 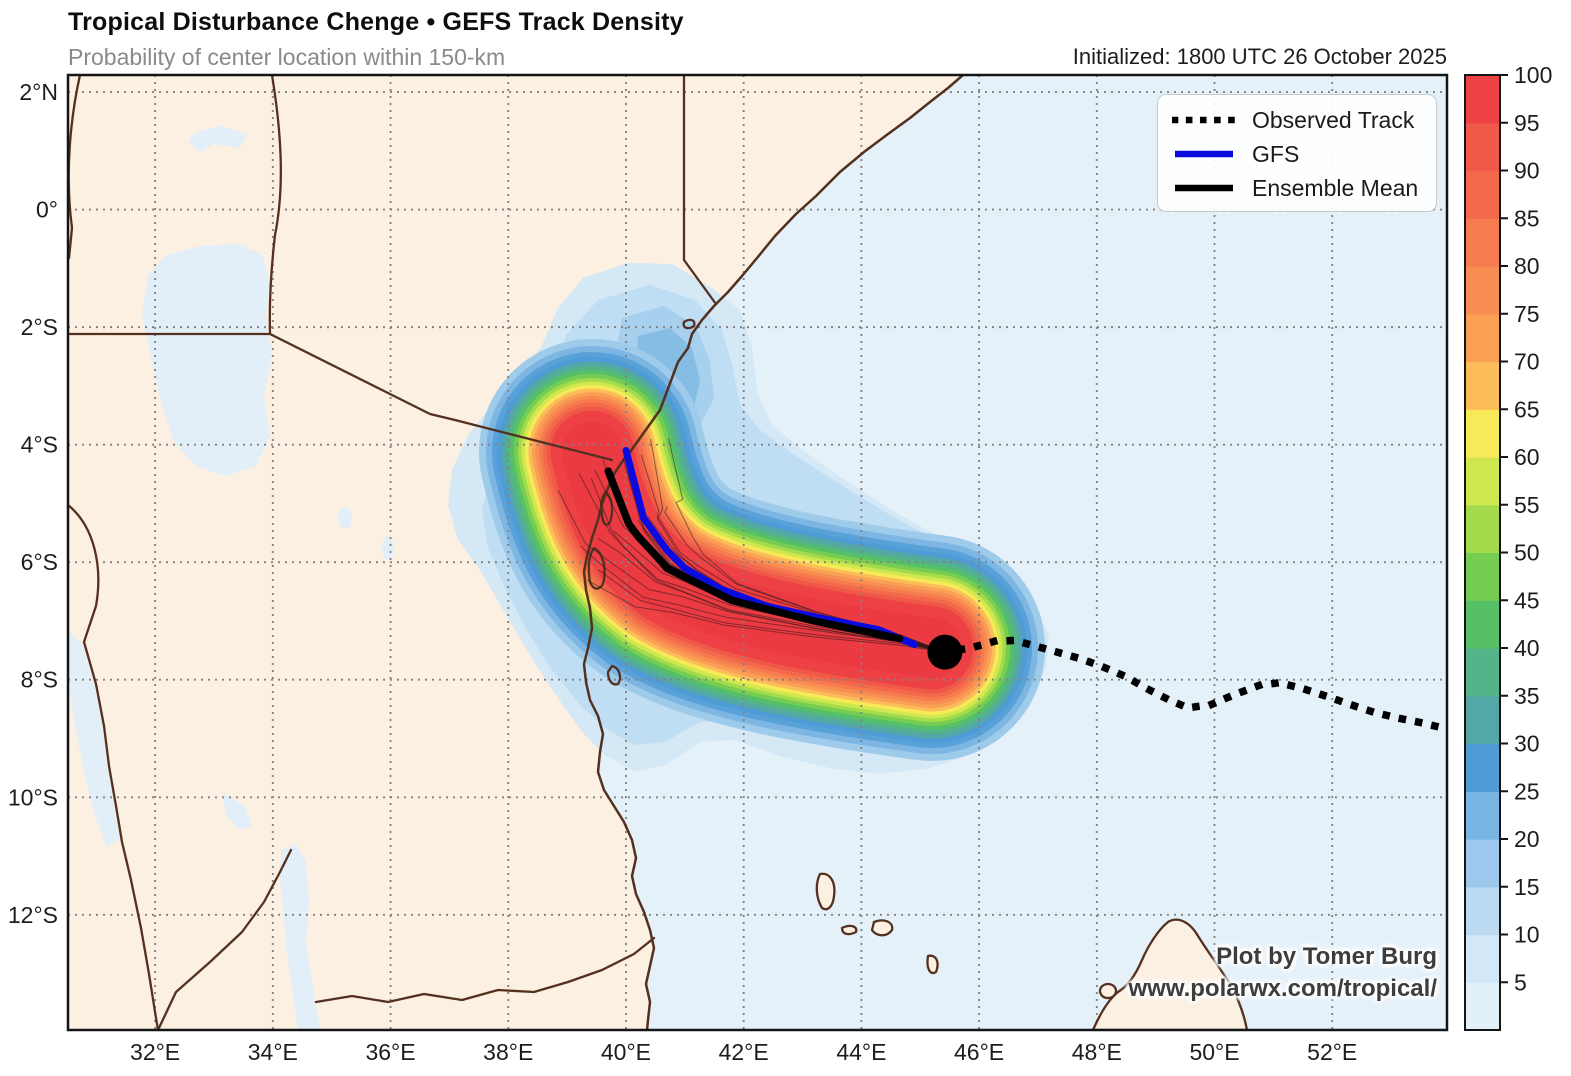 What do you see at coordinates (825, 891) in the screenshot?
I see `island-grande-comore` at bounding box center [825, 891].